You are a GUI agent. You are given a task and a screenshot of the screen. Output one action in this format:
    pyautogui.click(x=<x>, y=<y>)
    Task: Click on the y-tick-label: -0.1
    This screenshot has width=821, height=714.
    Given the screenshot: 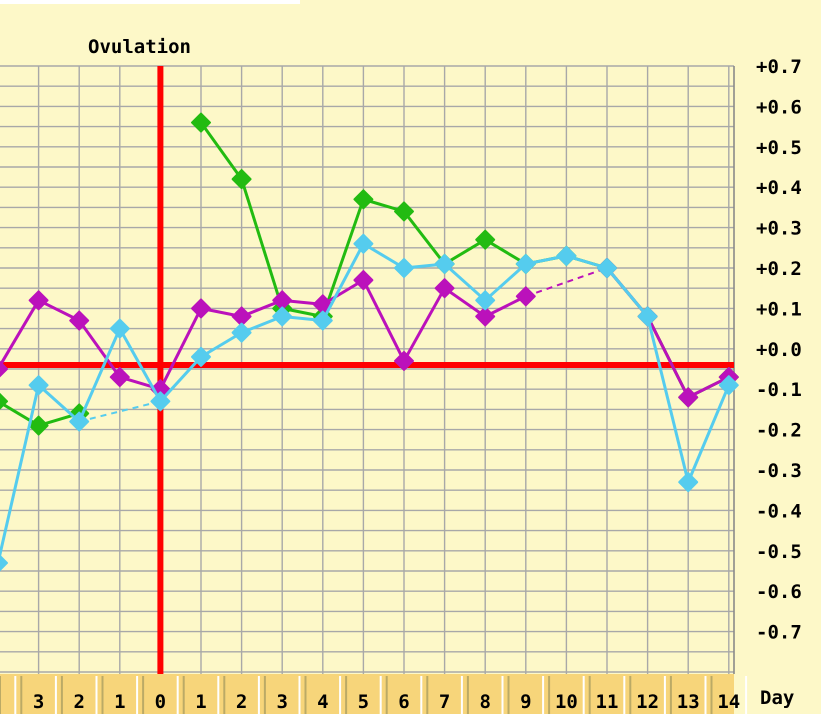 What is the action you would take?
    pyautogui.click(x=779, y=390)
    